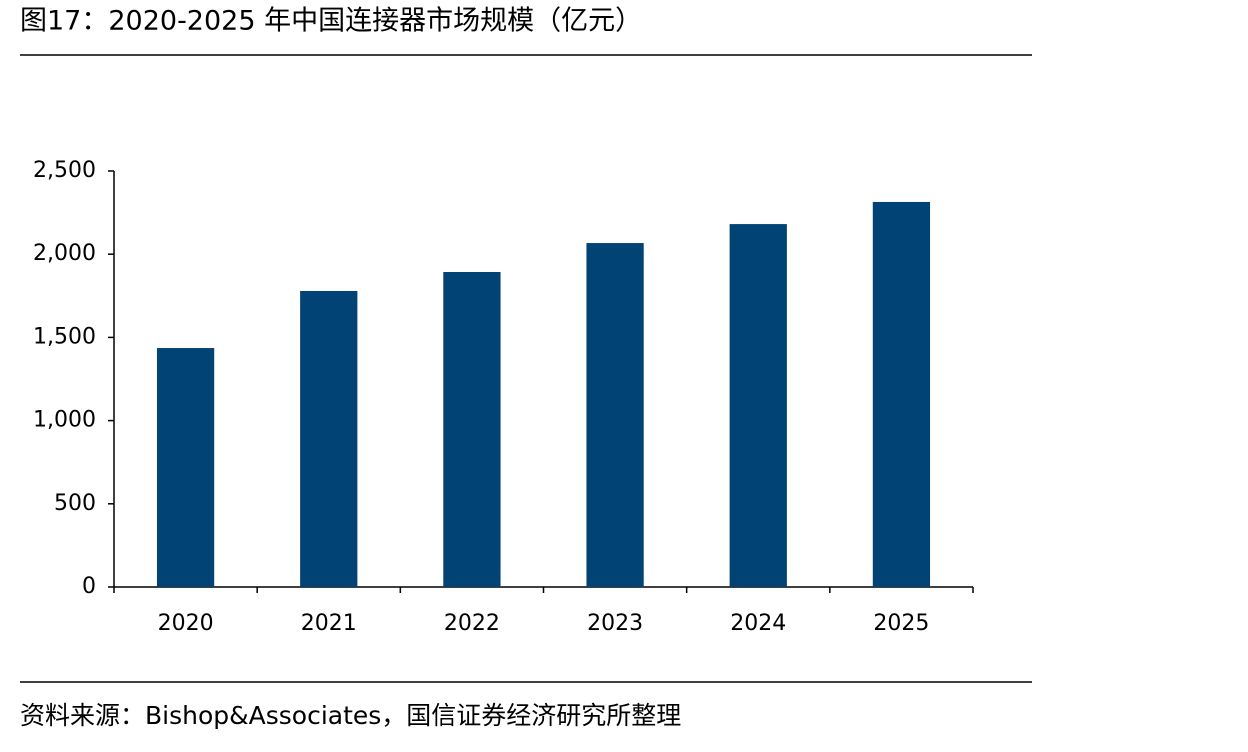  Describe the element at coordinates (64, 420) in the screenshot. I see `y-tick-label: 1,000` at that location.